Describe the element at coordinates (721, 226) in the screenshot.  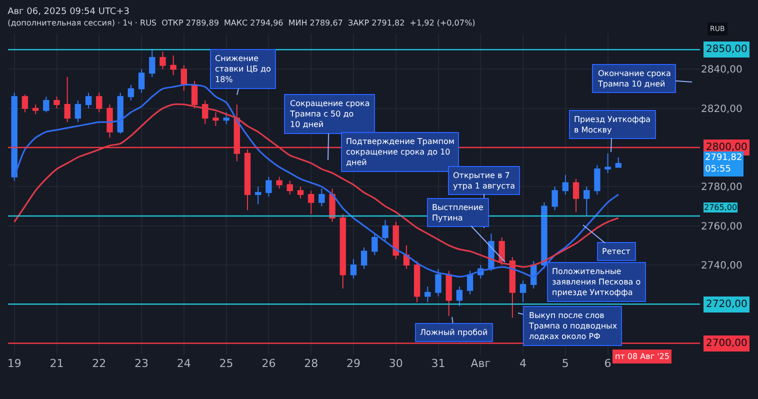
I see `y-tick-label: 2760,00` at that location.